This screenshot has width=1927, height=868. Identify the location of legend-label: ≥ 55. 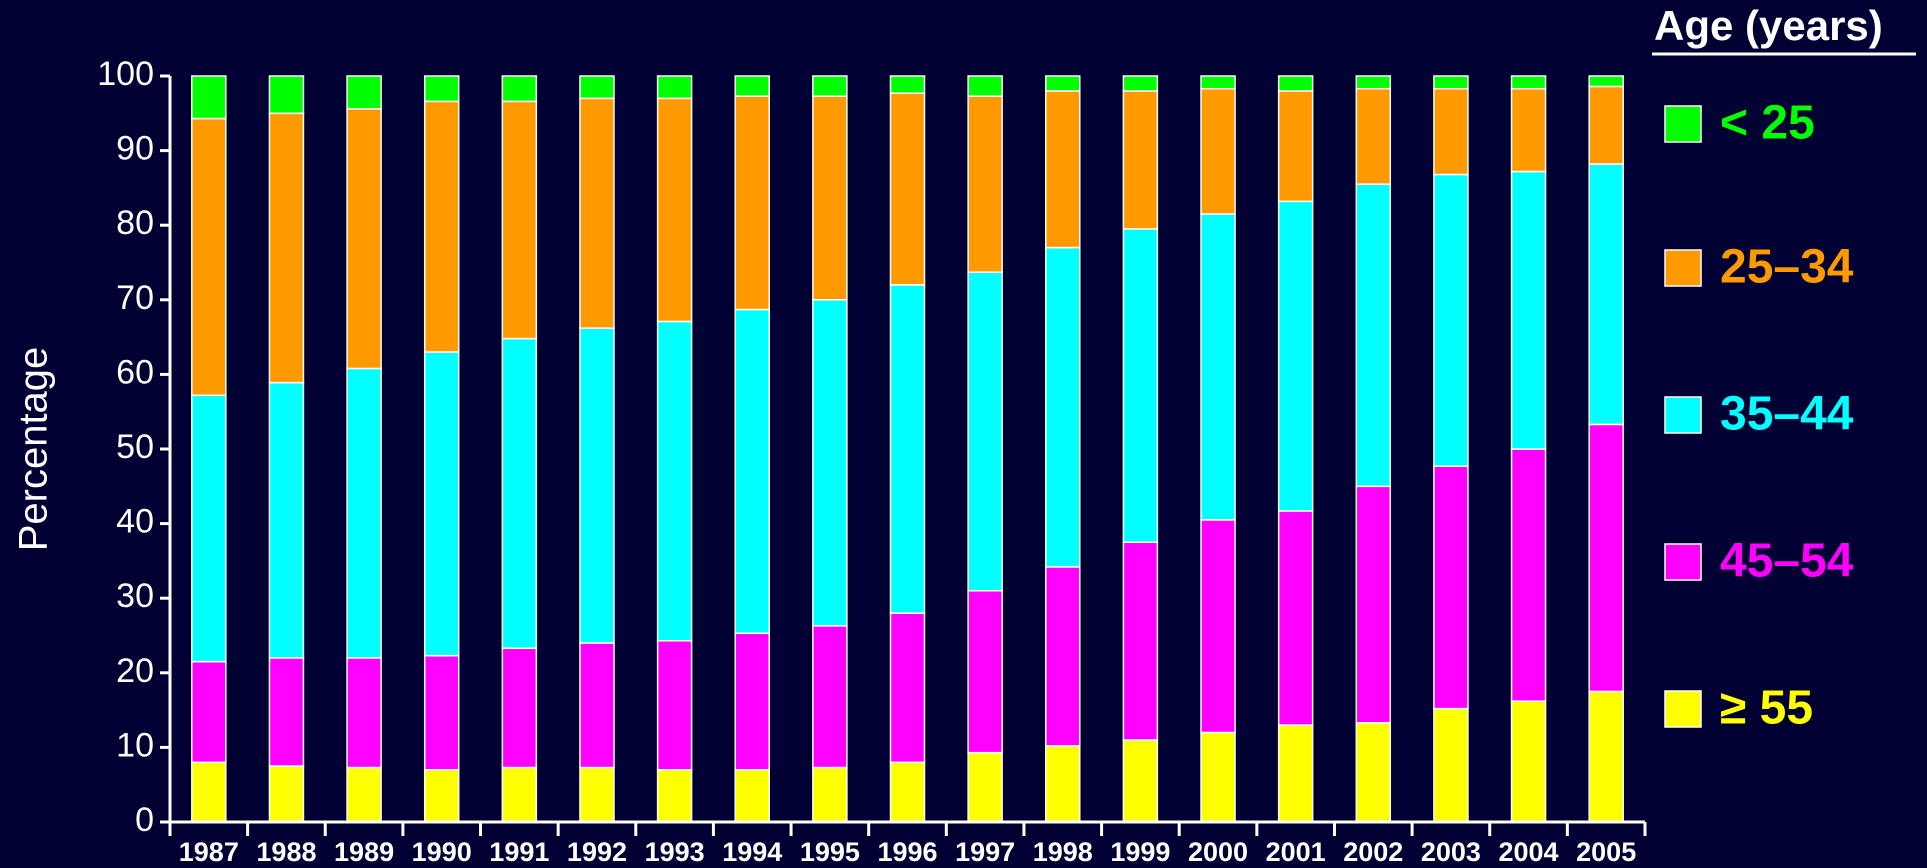
(1766, 708).